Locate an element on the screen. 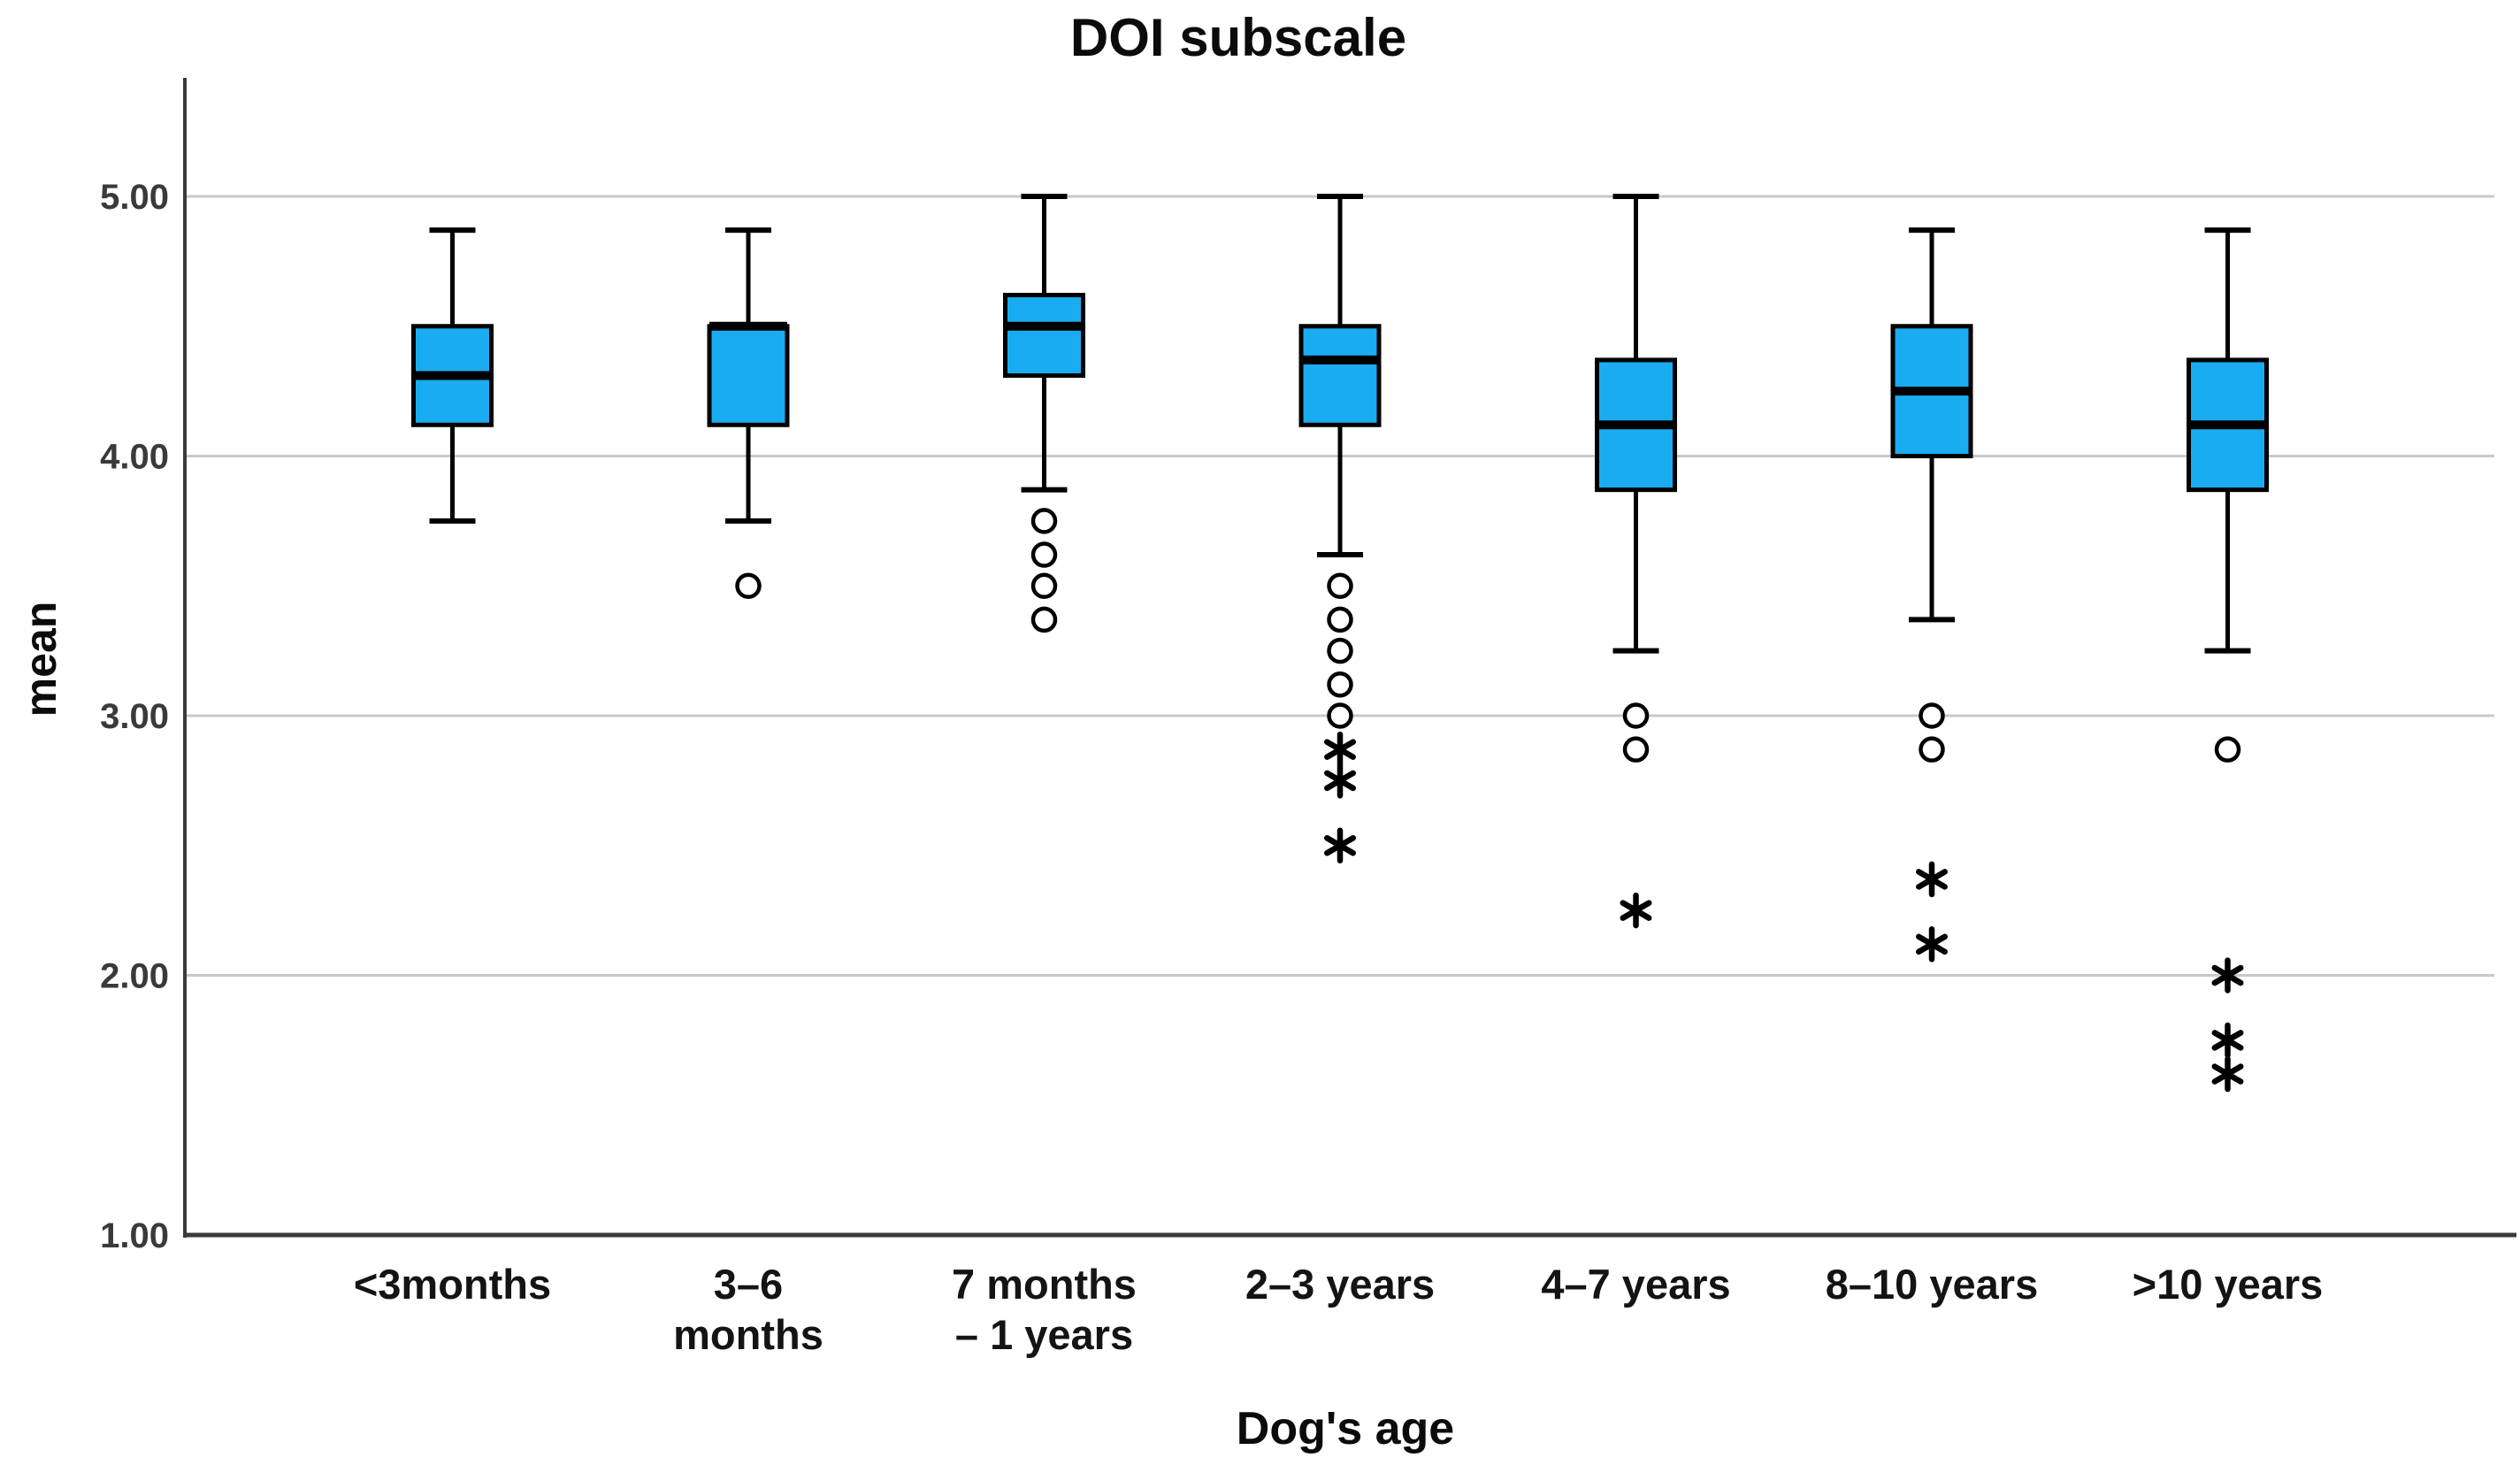 The width and height of the screenshot is (2520, 1473). y-tick-label: 2.00 is located at coordinates (134, 977).